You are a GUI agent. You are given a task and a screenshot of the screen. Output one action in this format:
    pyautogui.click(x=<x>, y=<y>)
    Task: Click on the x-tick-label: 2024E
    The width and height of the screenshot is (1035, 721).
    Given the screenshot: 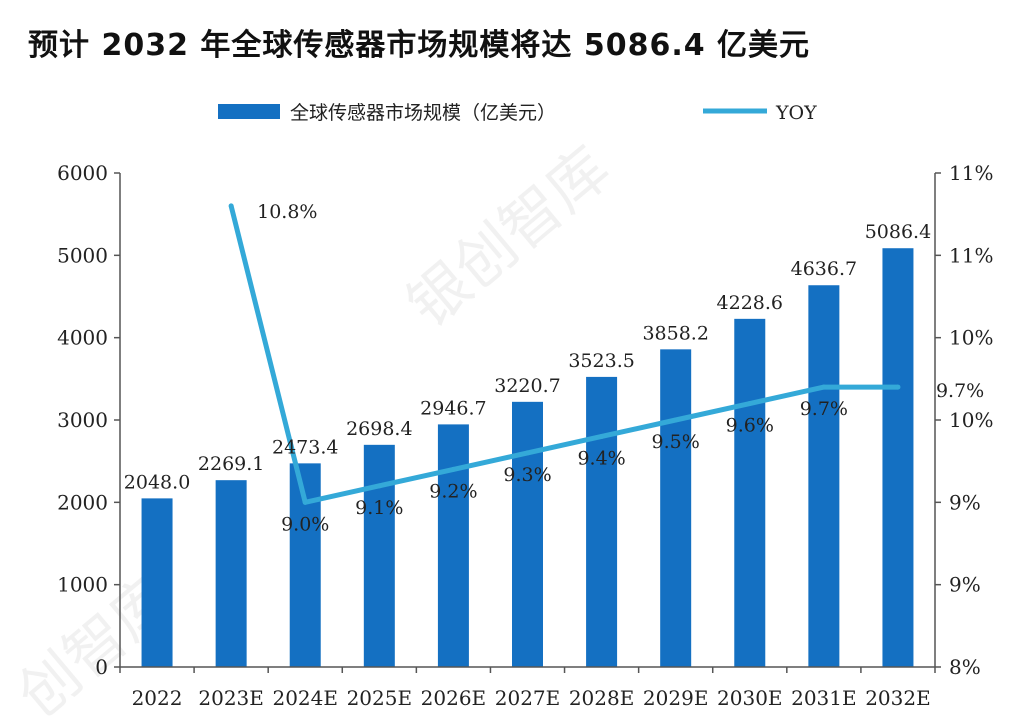 What is the action you would take?
    pyautogui.click(x=305, y=698)
    